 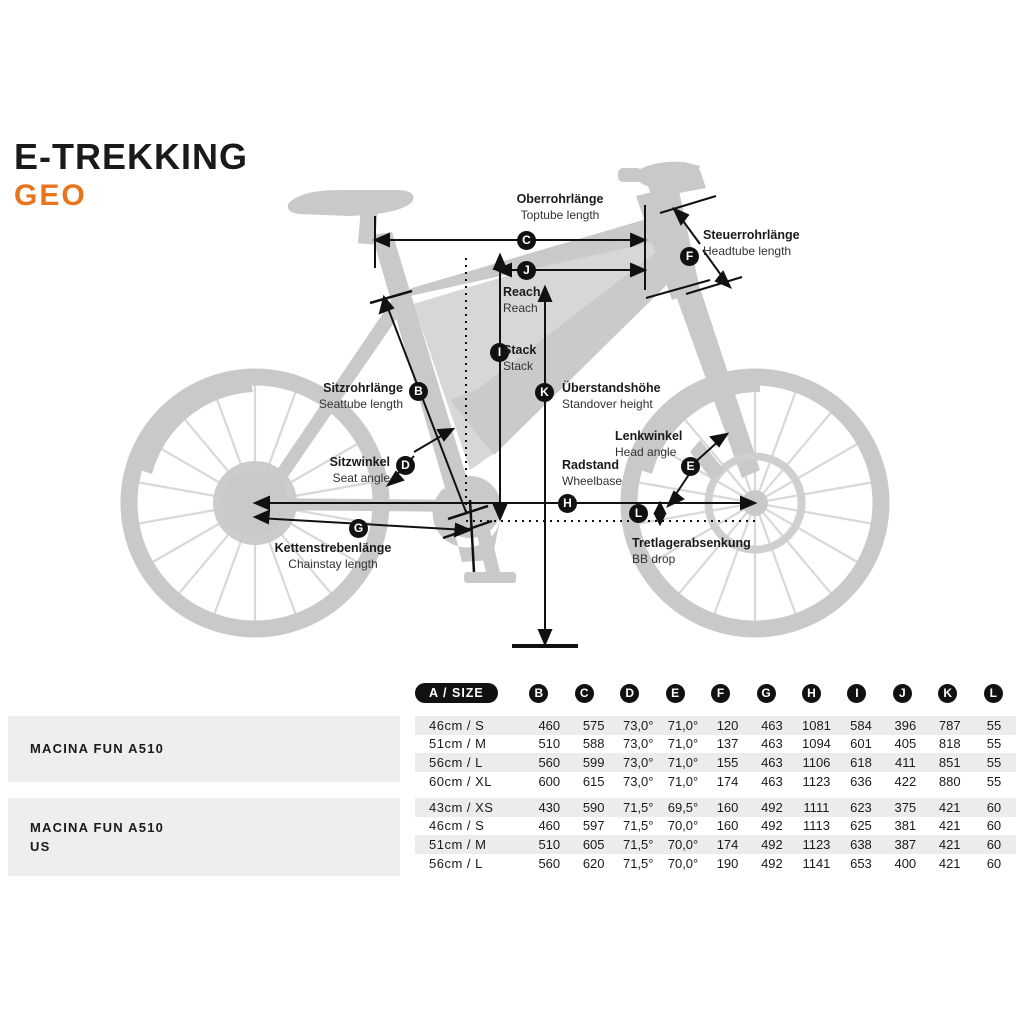 What do you see at coordinates (949, 781) in the screenshot?
I see `cell-K: 880` at bounding box center [949, 781].